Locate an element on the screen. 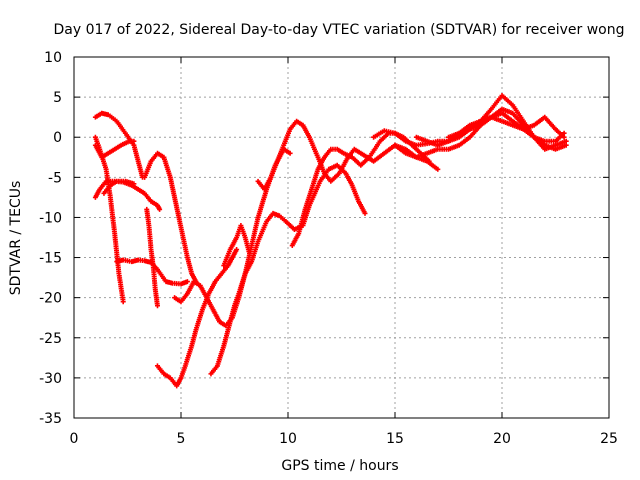  y-tick-label: -20 is located at coordinates (50, 299).